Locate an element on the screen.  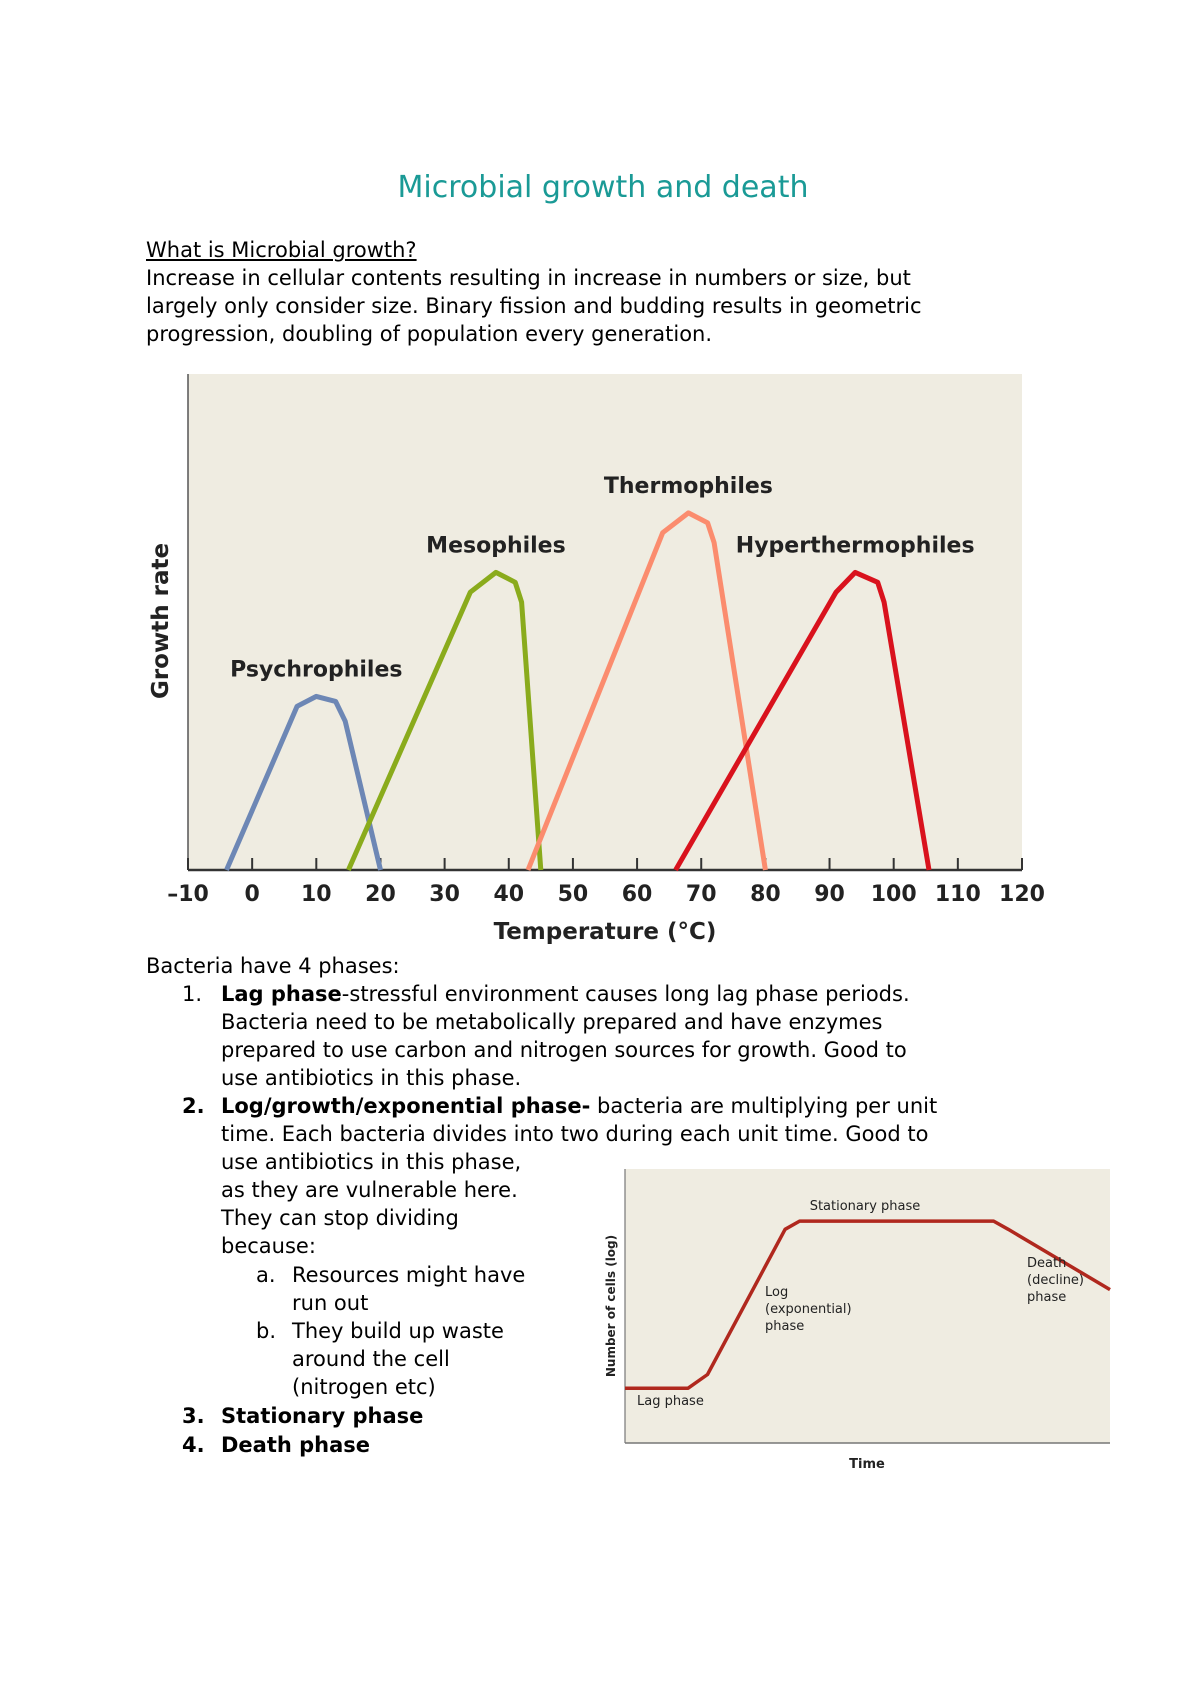
list-number: 2. is located at coordinates (193, 1106).